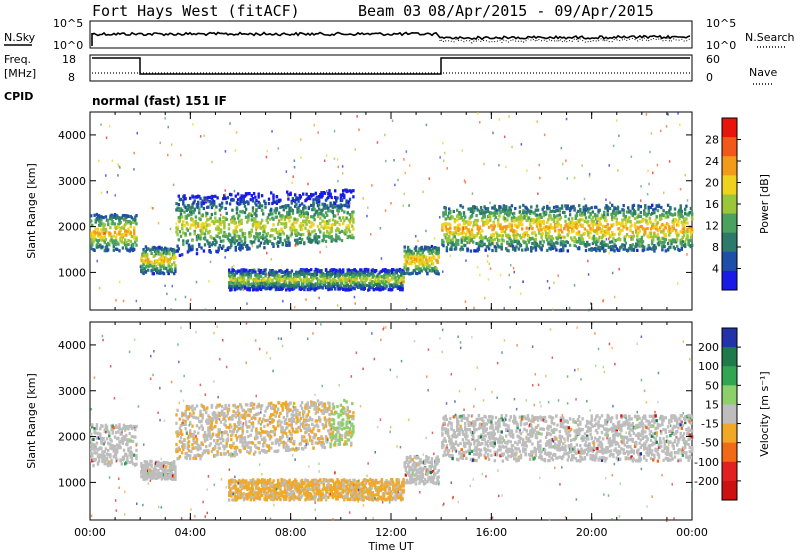 The width and height of the screenshot is (800, 554). Describe the element at coordinates (541, 11) in the screenshot. I see `date-range-title: 08/Apr/2015 - 09/Apr/2015` at that location.